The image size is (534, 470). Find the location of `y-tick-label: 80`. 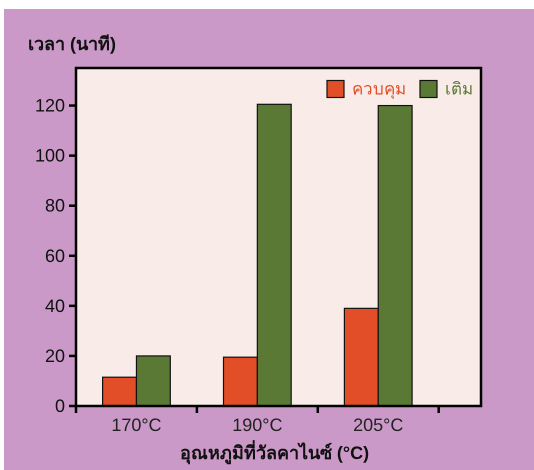

y-tick-label: 80 is located at coordinates (54, 206).